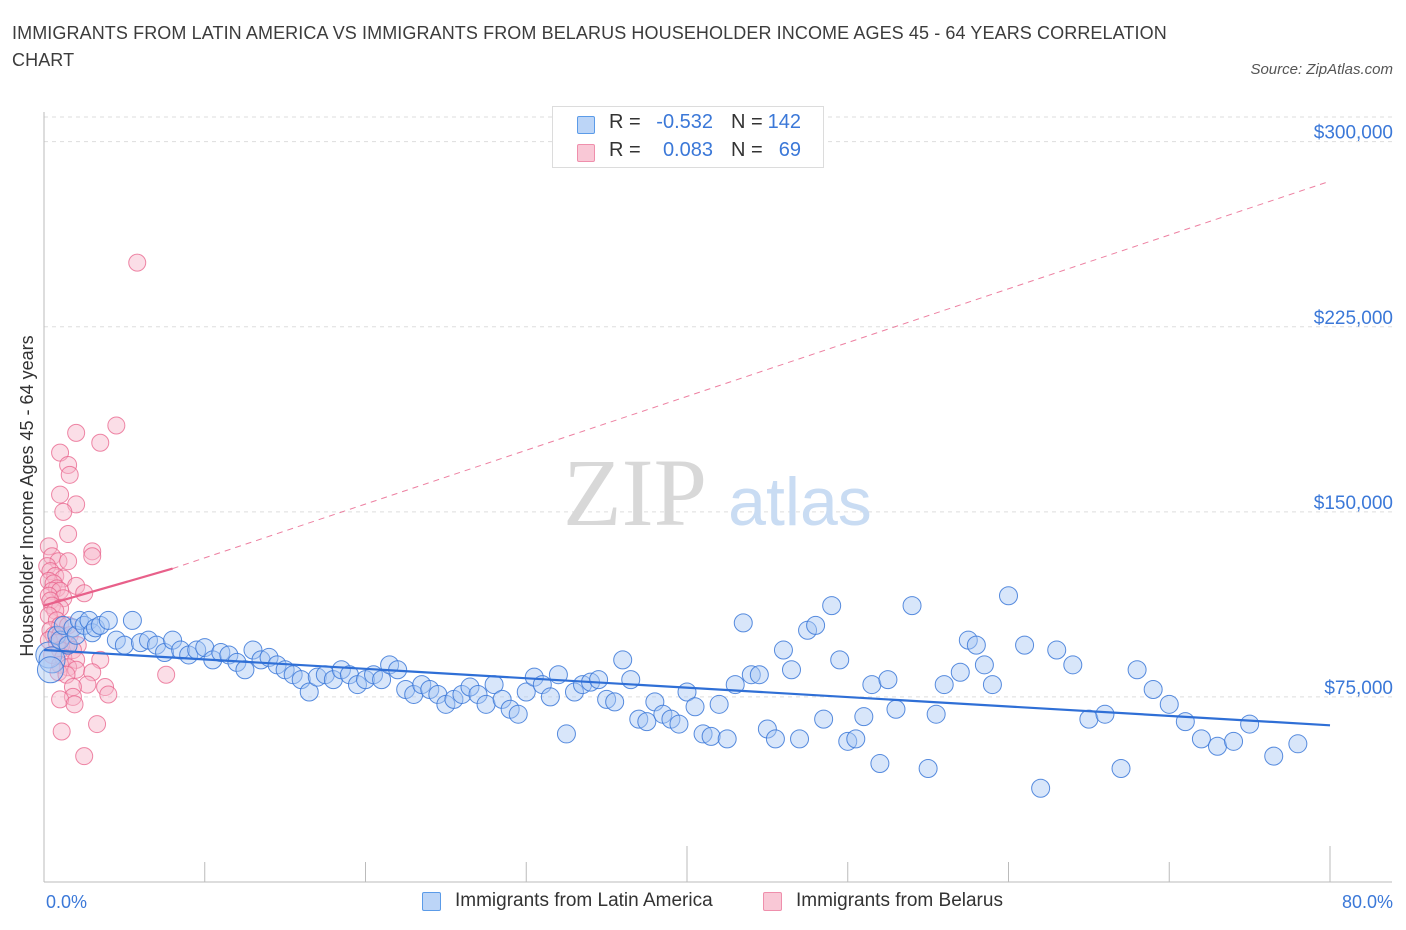 Image resolution: width=1406 pixels, height=930 pixels. What do you see at coordinates (1358, 688) in the screenshot?
I see `y-tick-label: $75,000` at bounding box center [1358, 688].